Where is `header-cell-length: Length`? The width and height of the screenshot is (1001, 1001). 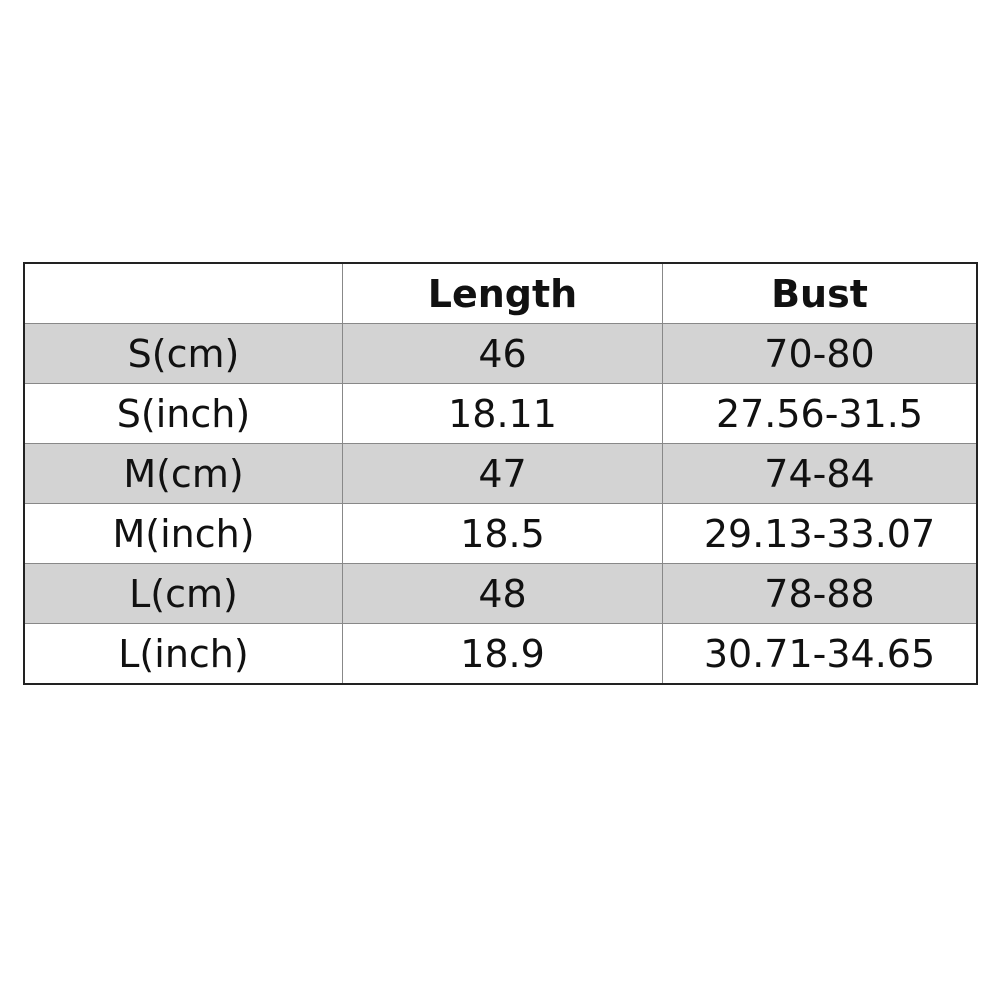 header-cell-length: Length is located at coordinates (502, 293).